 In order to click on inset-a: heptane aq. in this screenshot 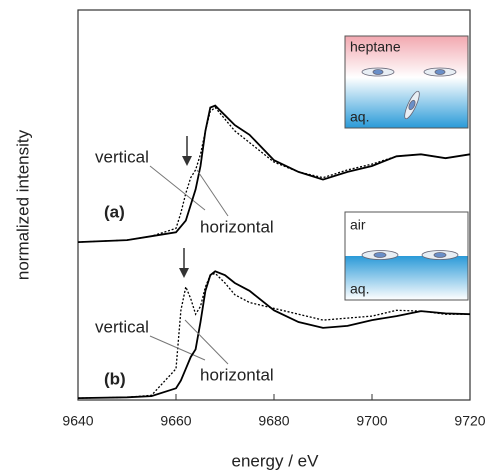, I will do `click(406, 82)`.